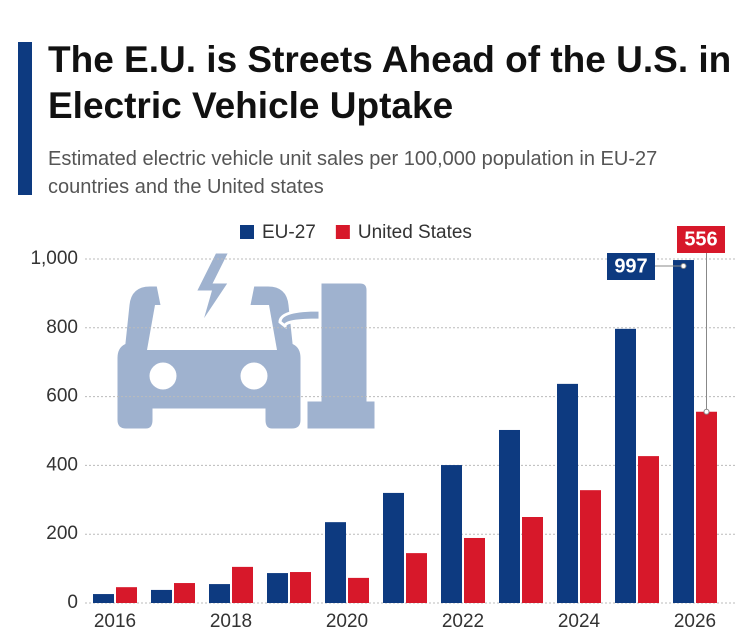  I want to click on ev-icon, so click(246, 341).